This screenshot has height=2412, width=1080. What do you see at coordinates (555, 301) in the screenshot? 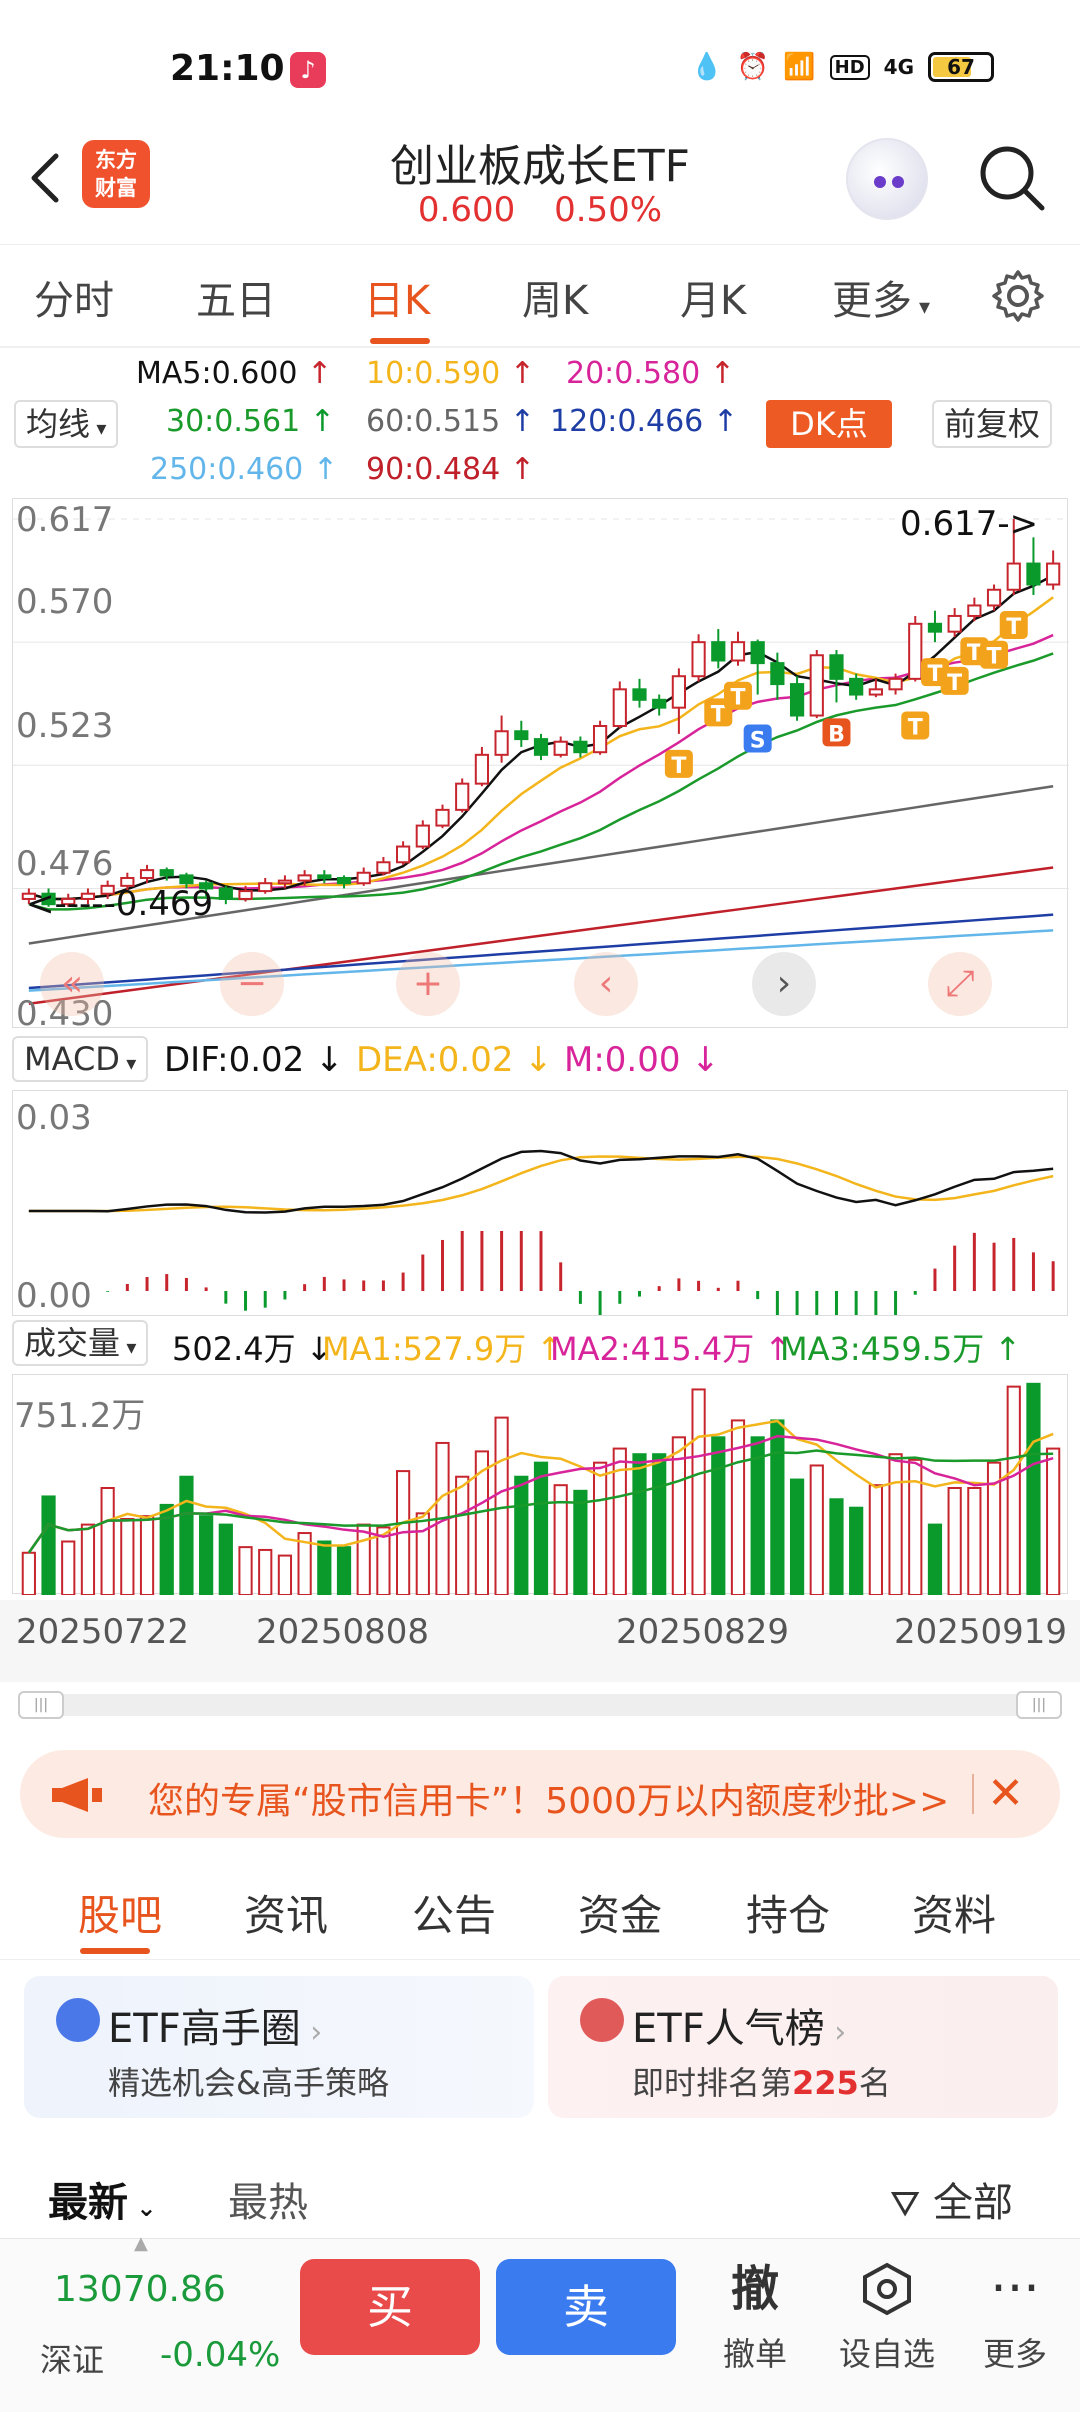
I see `tab-weekly-k: 周K` at bounding box center [555, 301].